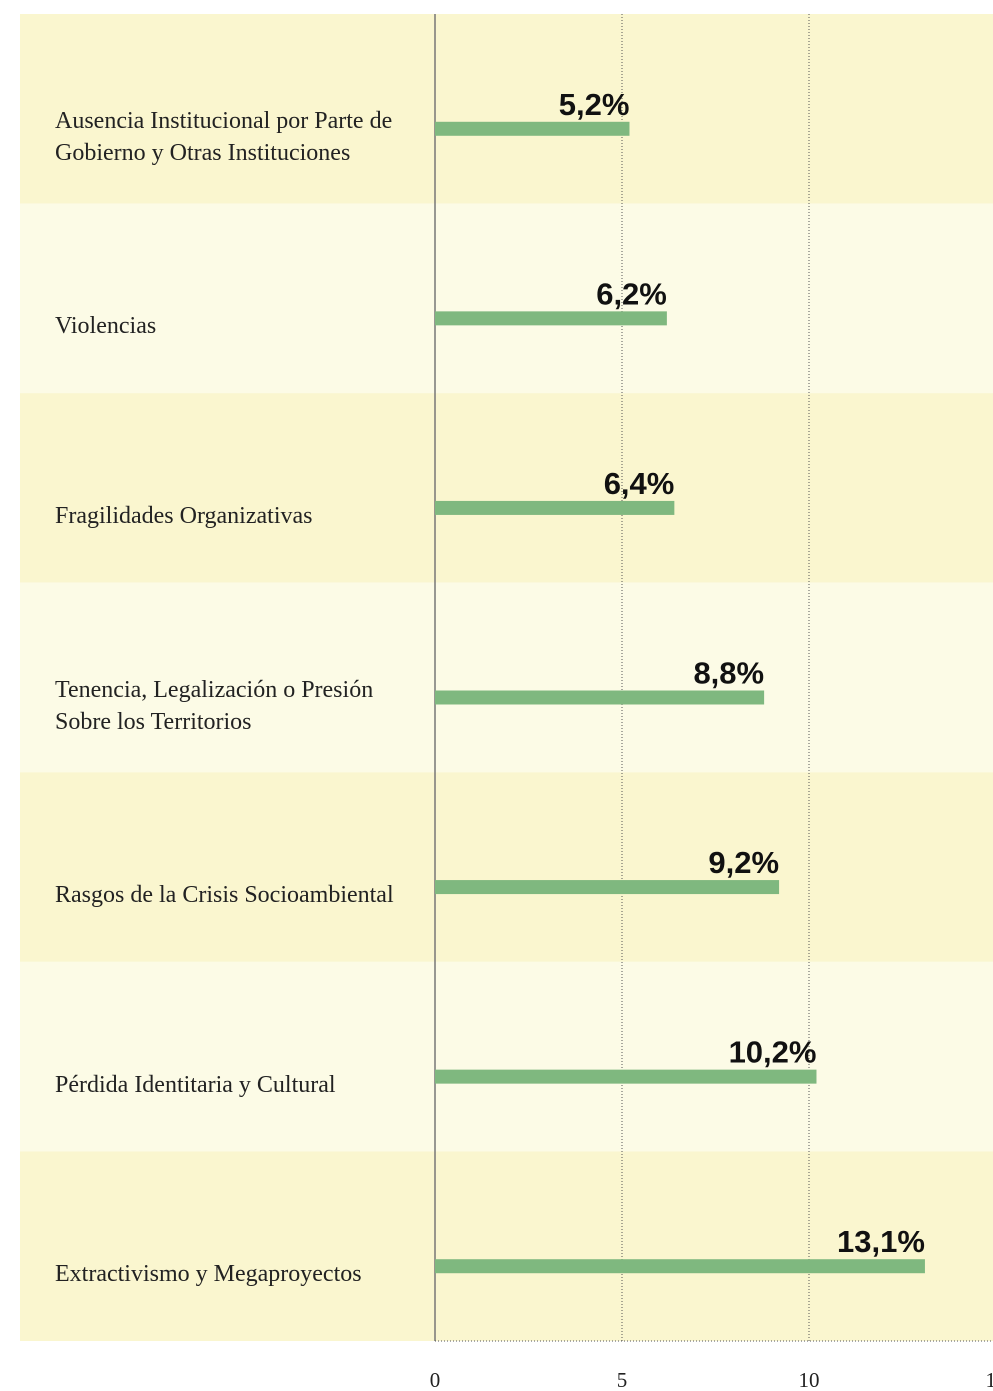  Describe the element at coordinates (809, 1379) in the screenshot. I see `x-tick-label: 10` at that location.